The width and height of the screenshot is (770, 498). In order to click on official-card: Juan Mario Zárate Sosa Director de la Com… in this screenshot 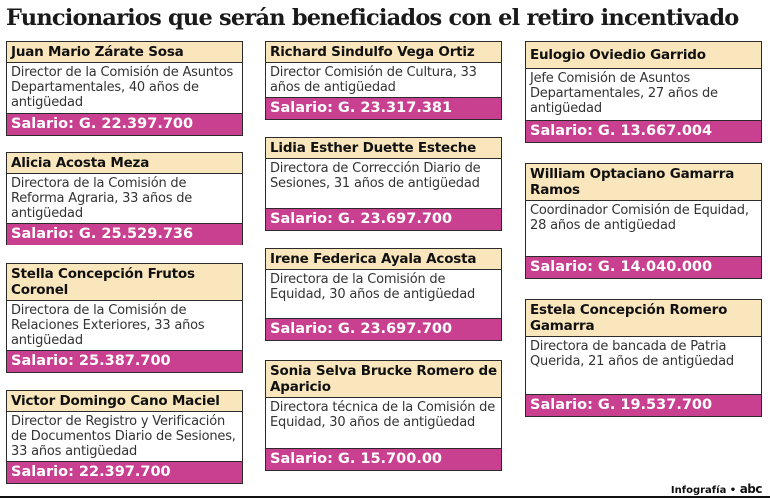, I will do `click(124, 88)`.